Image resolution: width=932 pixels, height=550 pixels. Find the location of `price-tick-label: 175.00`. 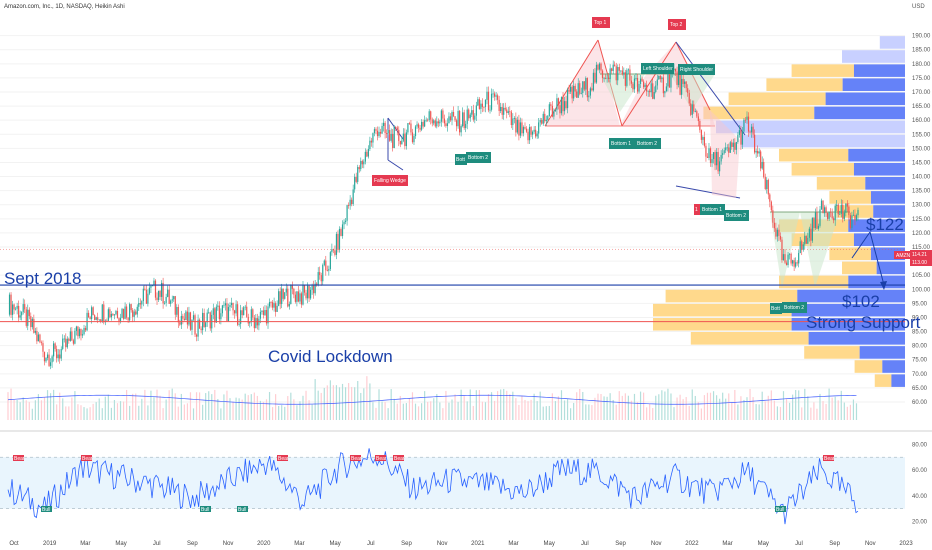

price-tick-label: 175.00 is located at coordinates (921, 79).